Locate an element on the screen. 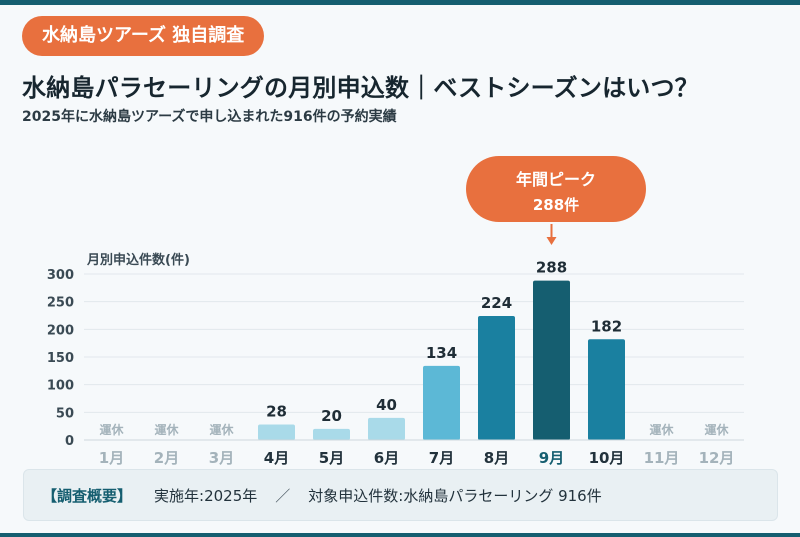 The image size is (800, 537). x-tick-label: 3月 is located at coordinates (221, 458).